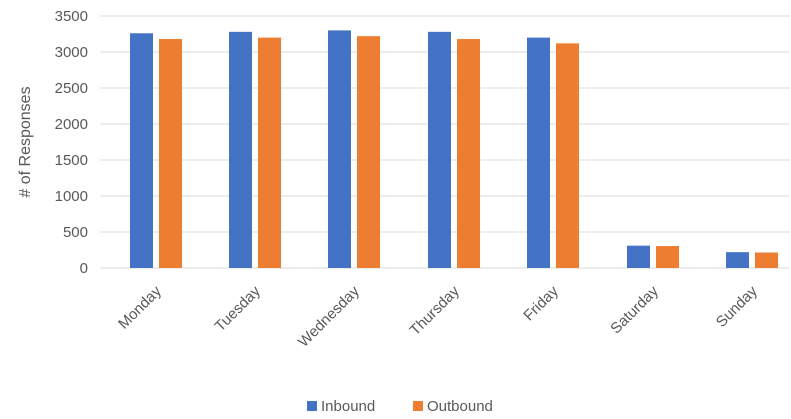  Describe the element at coordinates (460, 406) in the screenshot. I see `legend-label: Outbound` at that location.